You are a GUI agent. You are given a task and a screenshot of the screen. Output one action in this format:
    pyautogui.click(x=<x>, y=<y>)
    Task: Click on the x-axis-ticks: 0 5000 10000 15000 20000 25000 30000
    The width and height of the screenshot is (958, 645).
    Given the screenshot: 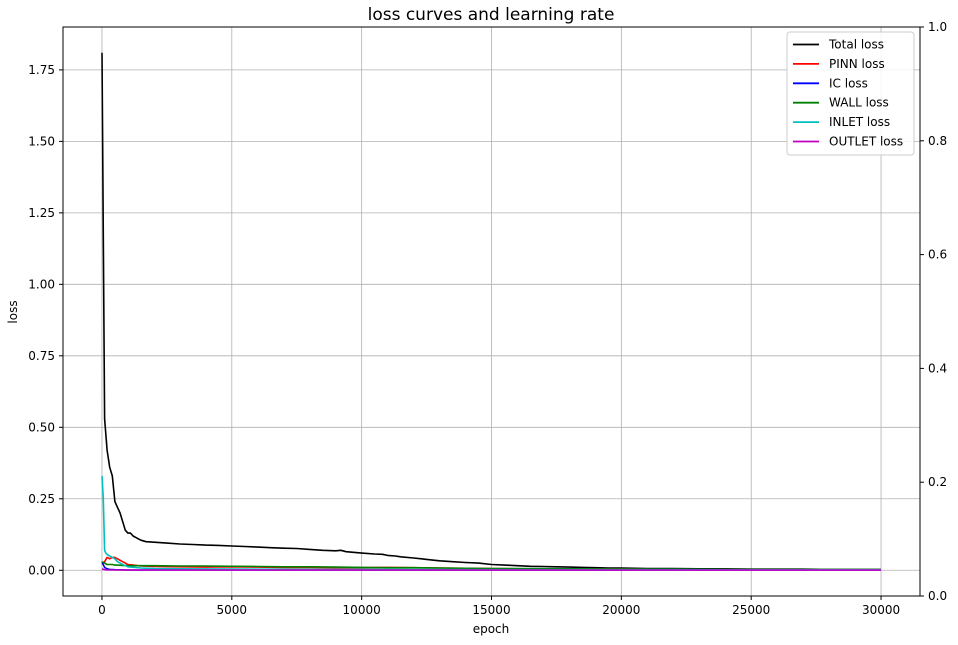 What is the action you would take?
    pyautogui.click(x=499, y=606)
    